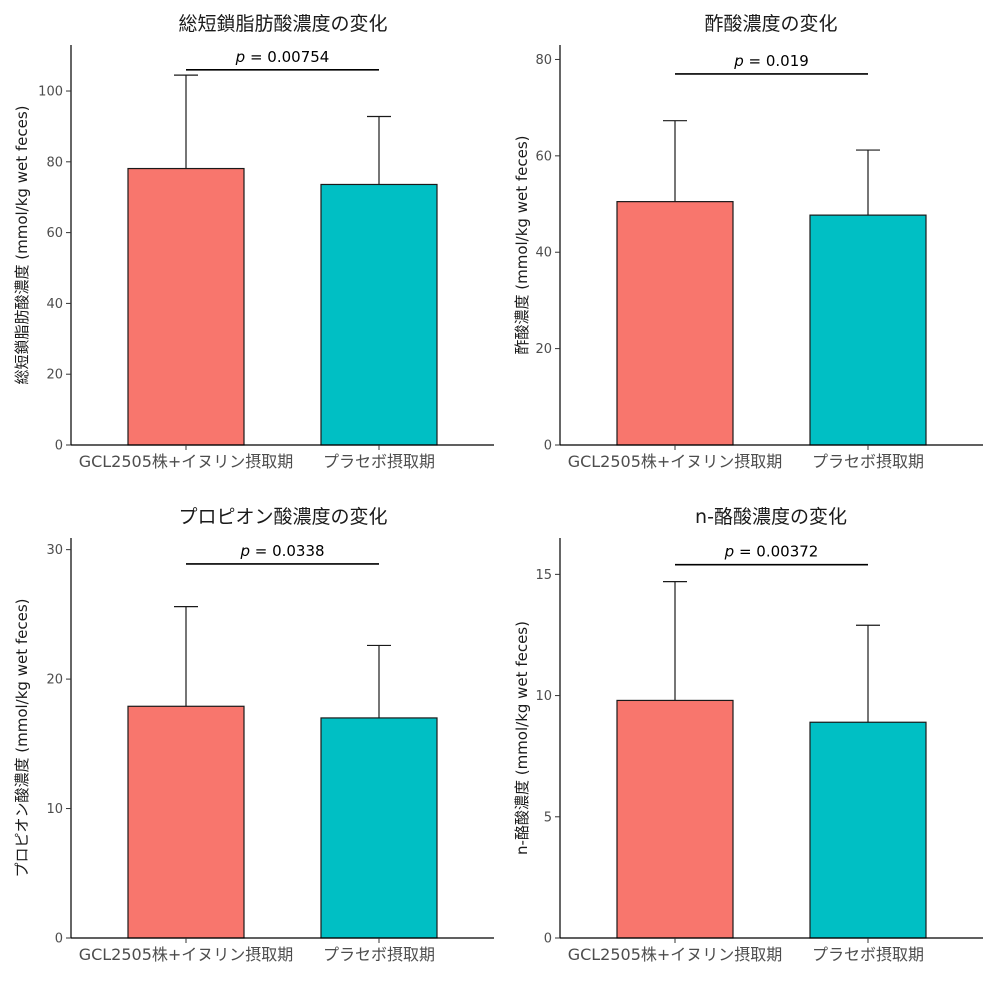 The image size is (1000, 1000). Describe the element at coordinates (548, 817) in the screenshot. I see `y-tick-label: 5` at that location.